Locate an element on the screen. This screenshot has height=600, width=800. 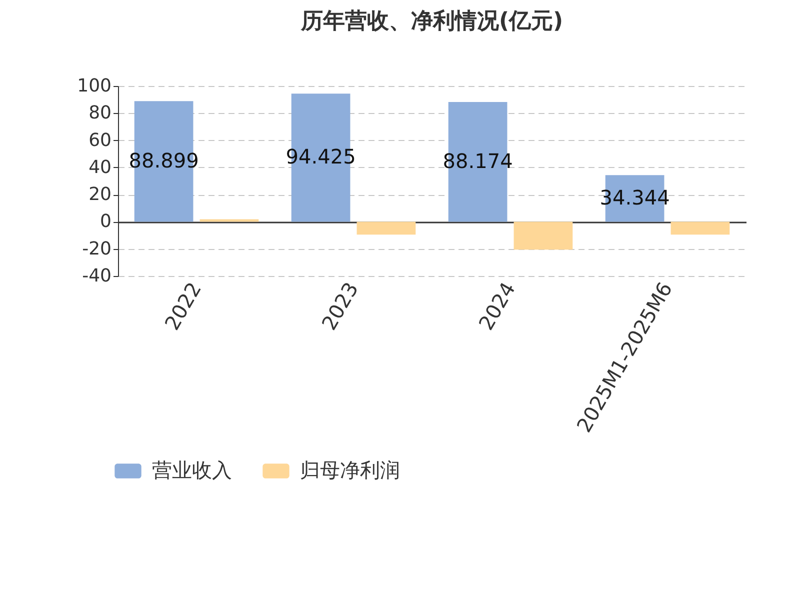
legend-label: 营业收入 is located at coordinates (192, 470).